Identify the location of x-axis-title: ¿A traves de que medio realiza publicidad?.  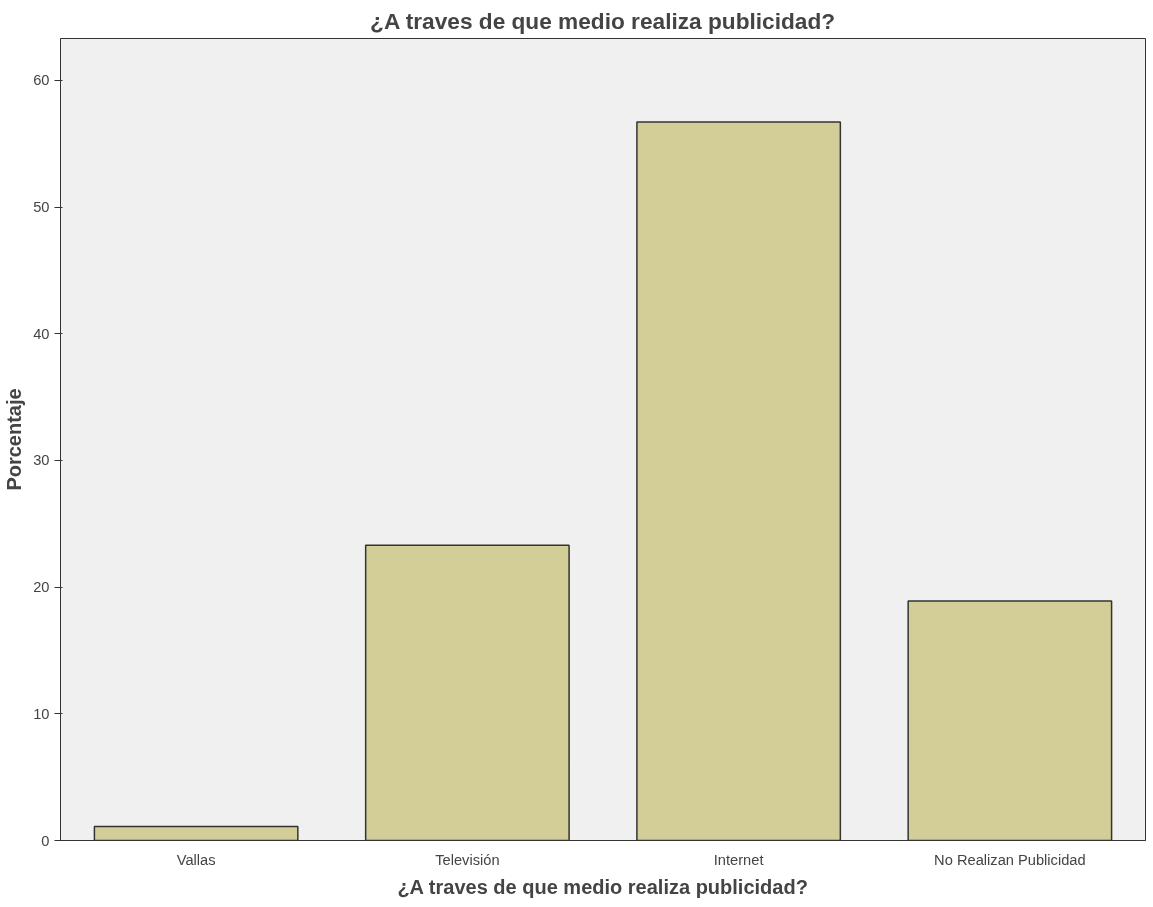
(602, 886).